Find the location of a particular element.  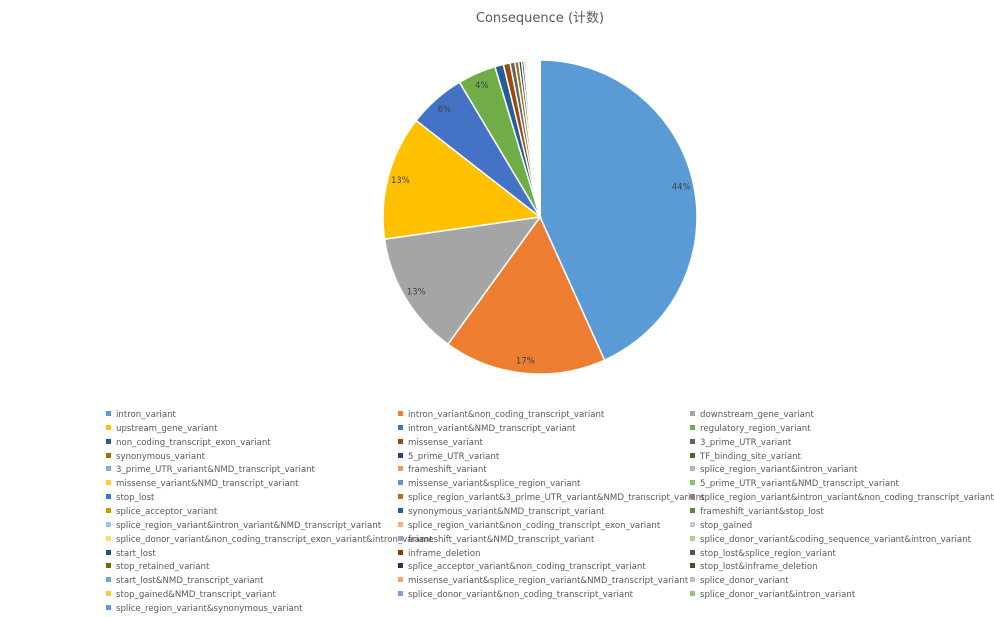

legend-item: stop_lost&splice_region_variant is located at coordinates (763, 555).